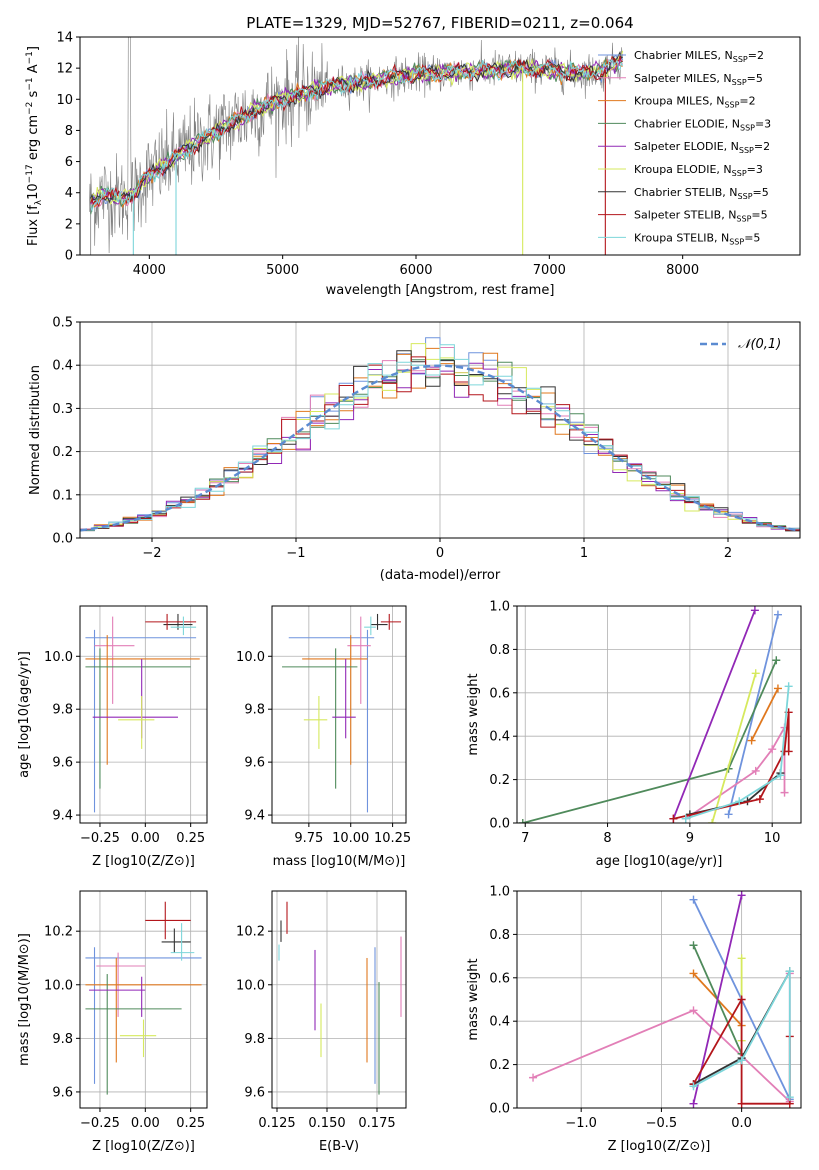  Describe the element at coordinates (698, 170) in the screenshot. I see `legend-entry-label: Kroupa ELODIE, NSSP=3` at that location.